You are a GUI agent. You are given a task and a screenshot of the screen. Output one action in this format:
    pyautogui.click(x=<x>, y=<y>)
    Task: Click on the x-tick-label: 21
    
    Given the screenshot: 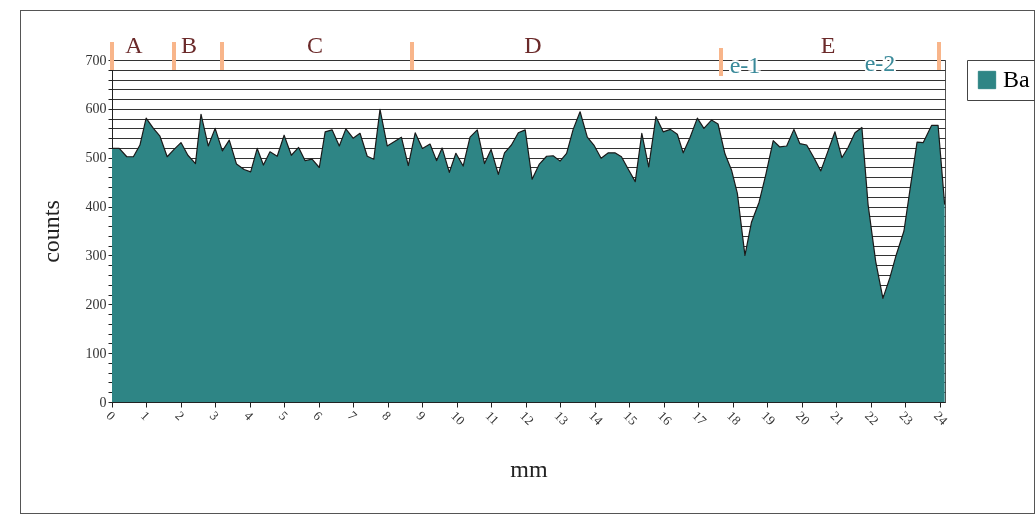 What is the action you would take?
    pyautogui.click(x=837, y=418)
    